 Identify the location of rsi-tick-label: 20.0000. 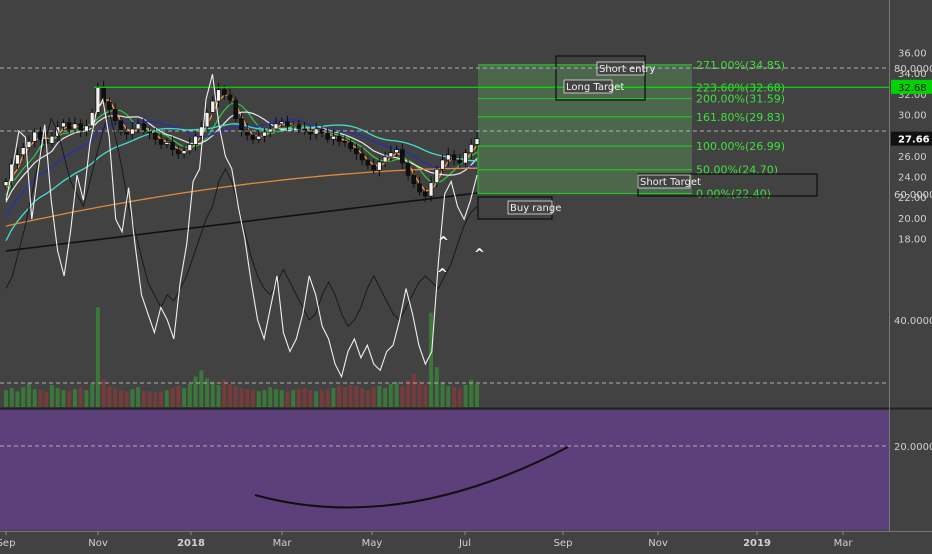
(913, 447).